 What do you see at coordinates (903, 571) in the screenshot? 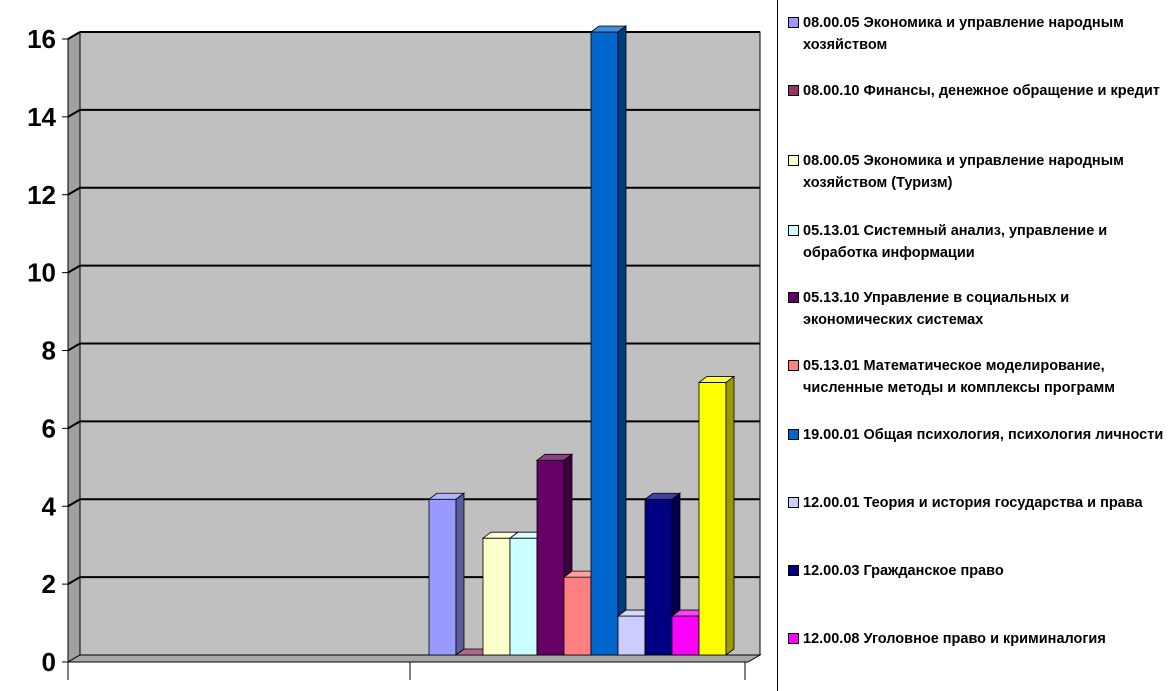
I see `legend-label: 12.00.03 Гражданское право` at bounding box center [903, 571].